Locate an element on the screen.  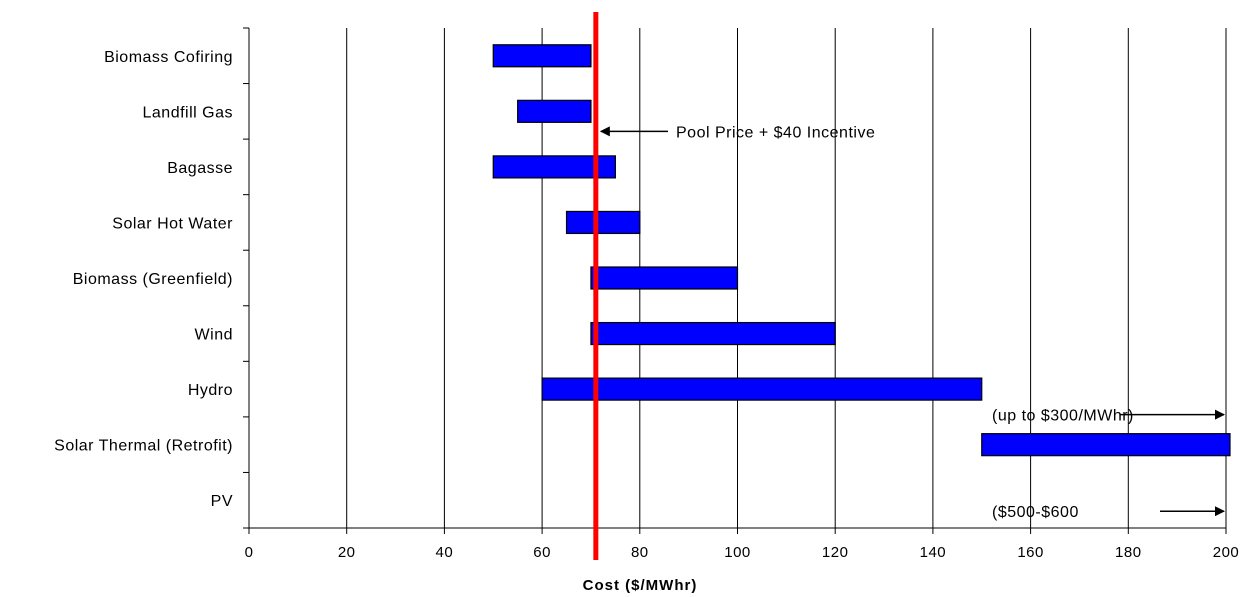
x-tick-label-9: 180 is located at coordinates (1128, 552).